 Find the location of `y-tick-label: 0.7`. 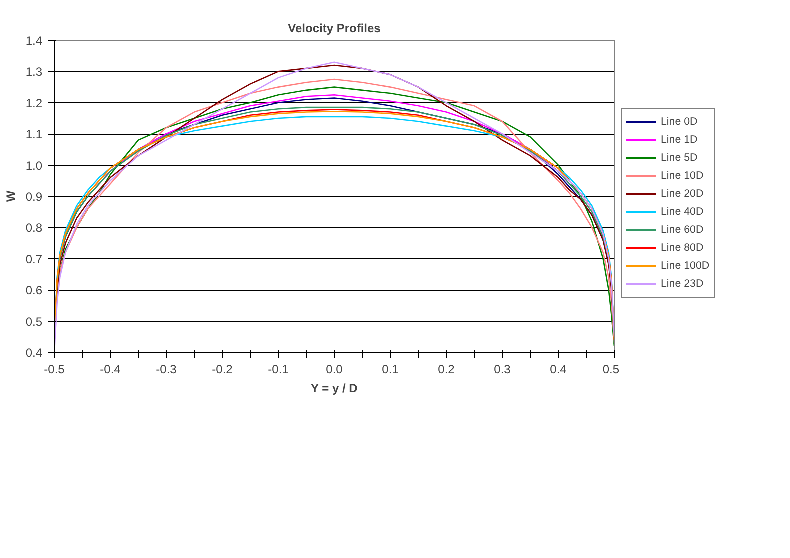

y-tick-label: 0.7 is located at coordinates (34, 259).